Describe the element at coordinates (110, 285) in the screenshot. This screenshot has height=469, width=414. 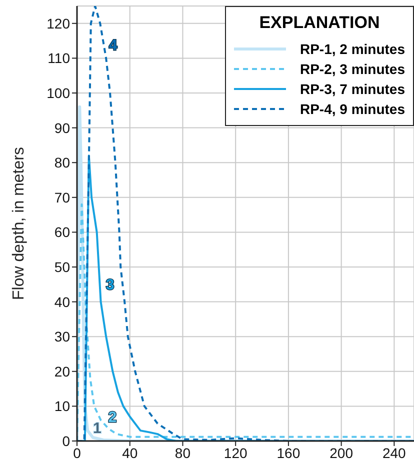
I see `annotation: 3` at that location.